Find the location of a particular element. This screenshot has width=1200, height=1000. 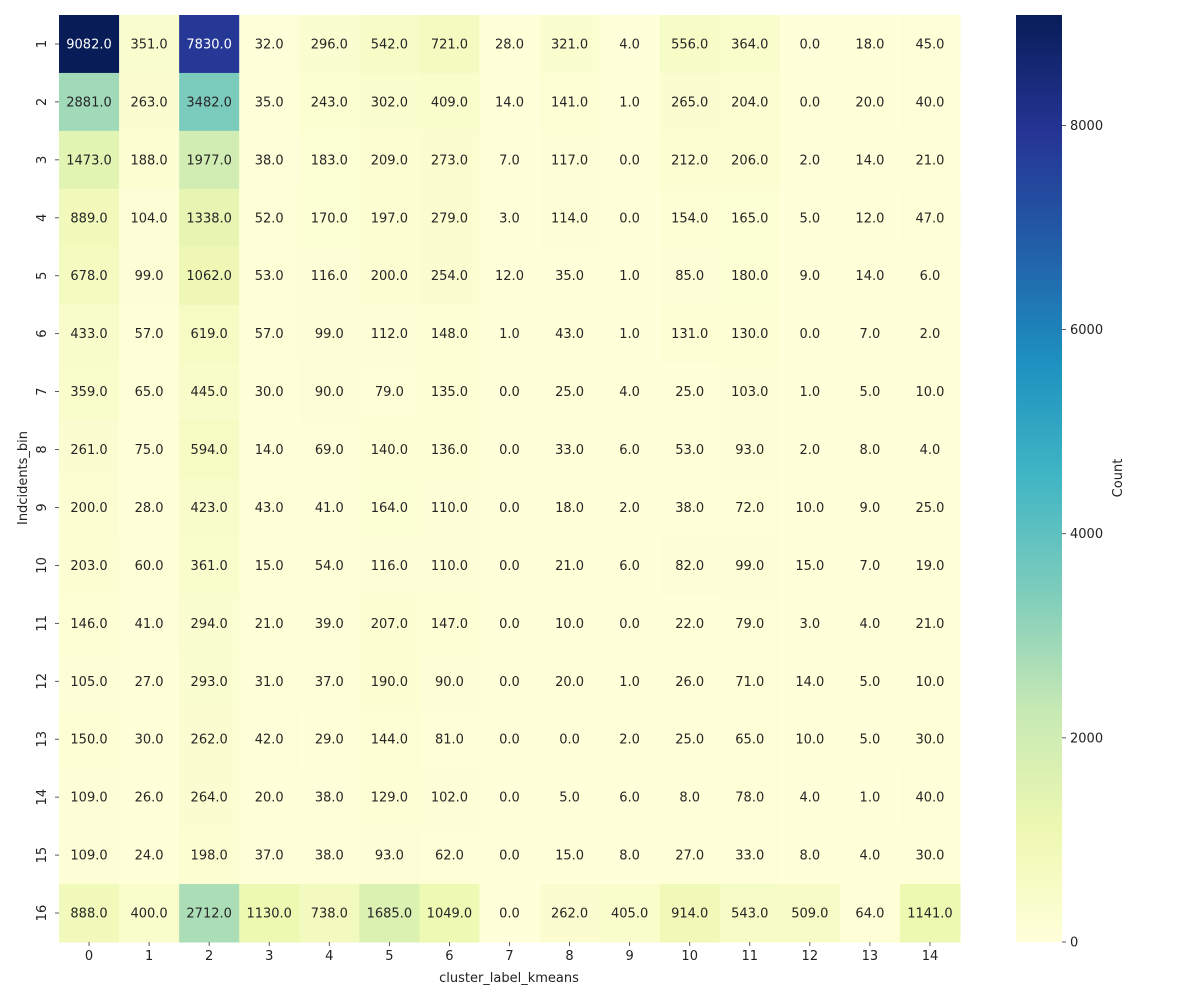

y-tick-label: 13 is located at coordinates (42, 739).